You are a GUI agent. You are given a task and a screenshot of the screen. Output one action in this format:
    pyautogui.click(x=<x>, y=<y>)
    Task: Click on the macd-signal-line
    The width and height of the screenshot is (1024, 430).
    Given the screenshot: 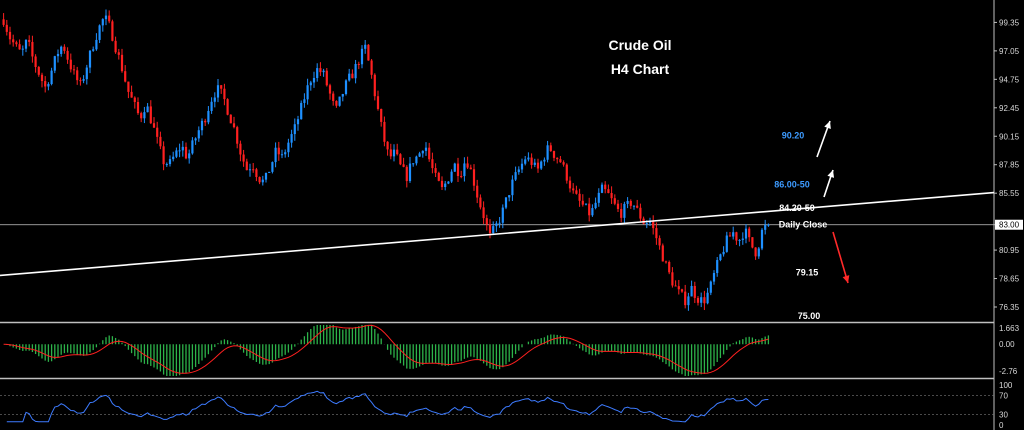 What is the action you would take?
    pyautogui.click(x=386, y=349)
    